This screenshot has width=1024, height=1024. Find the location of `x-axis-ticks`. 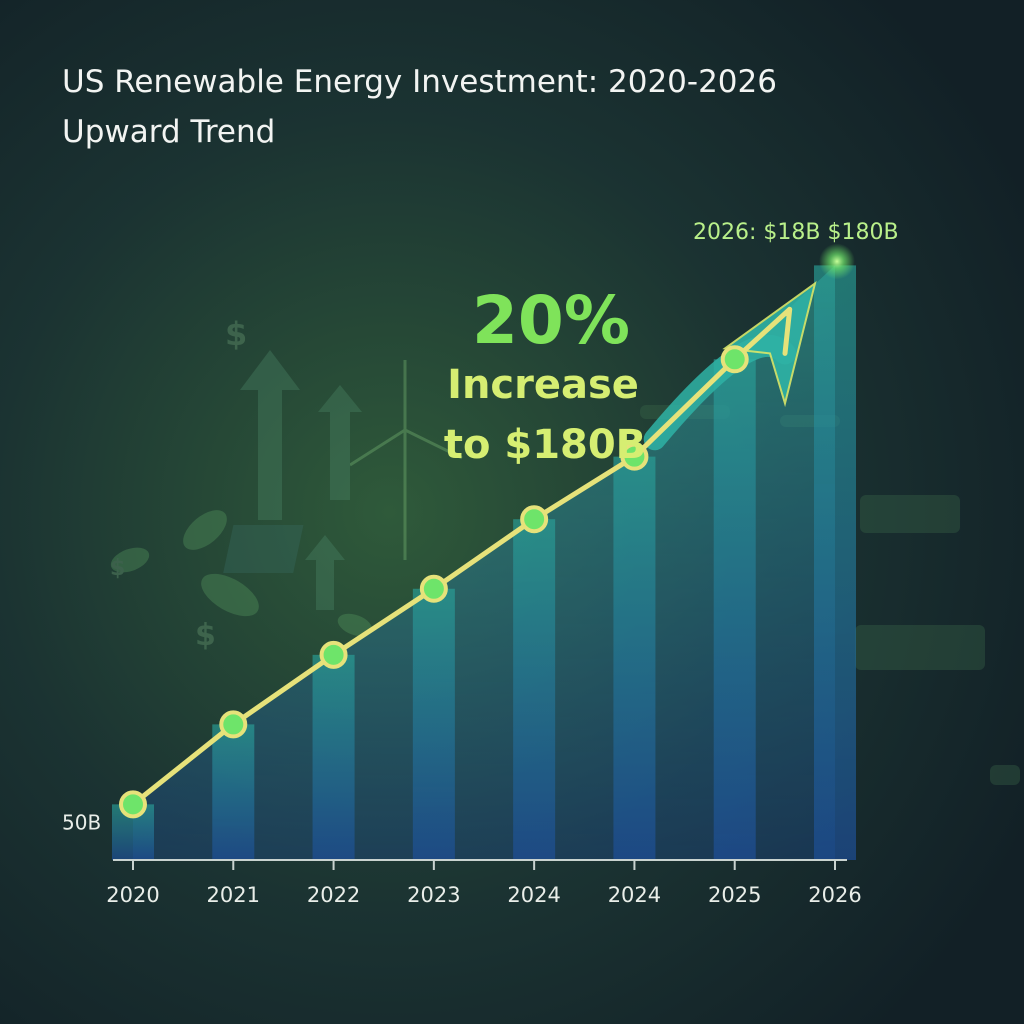

x-axis-ticks is located at coordinates (484, 865).